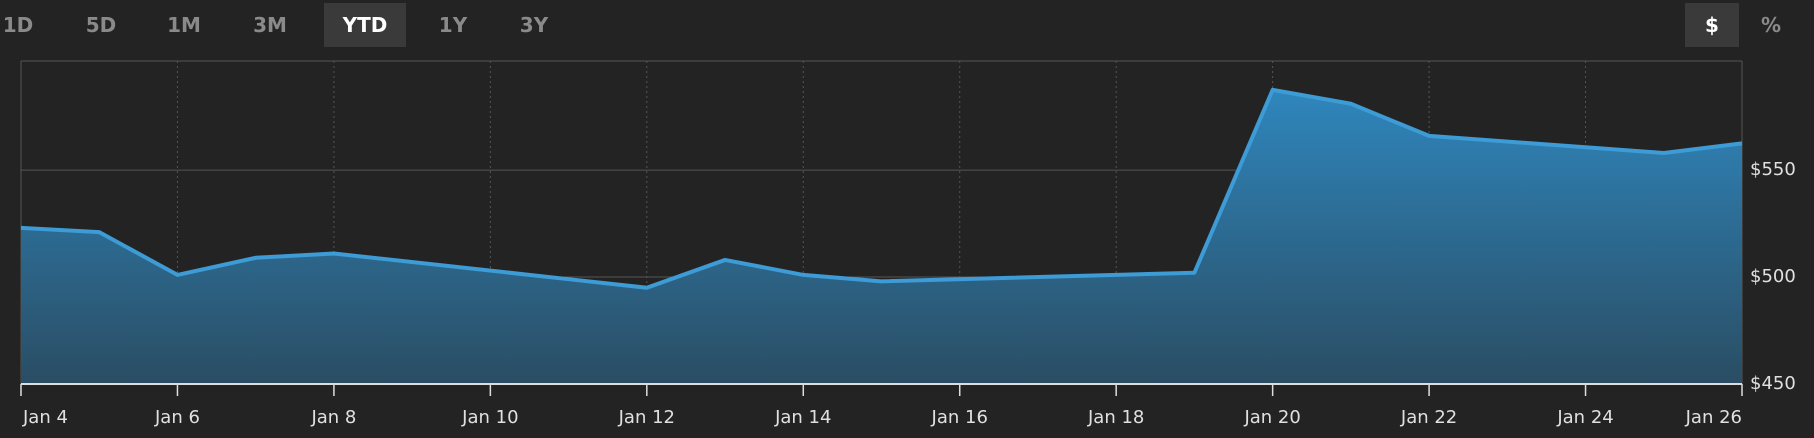  Describe the element at coordinates (1584, 417) in the screenshot. I see `x-tick-label: Jan 24` at that location.